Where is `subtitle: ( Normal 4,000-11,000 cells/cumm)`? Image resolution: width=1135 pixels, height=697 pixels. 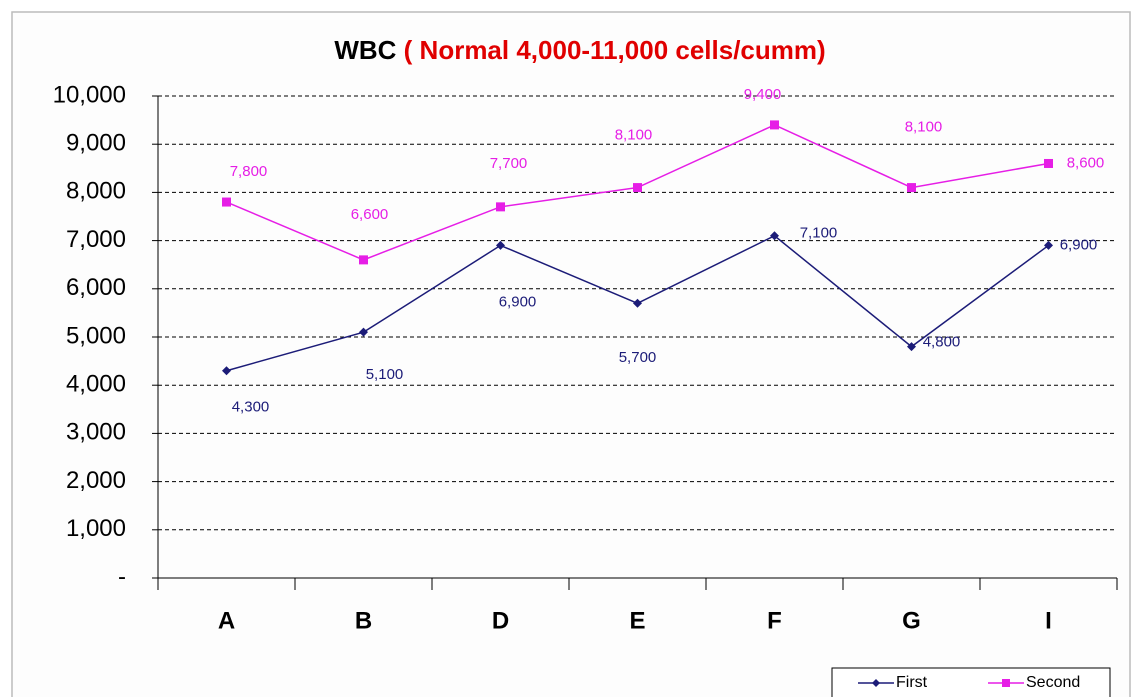 subtitle: ( Normal 4,000-11,000 cells/cumm) is located at coordinates (615, 50).